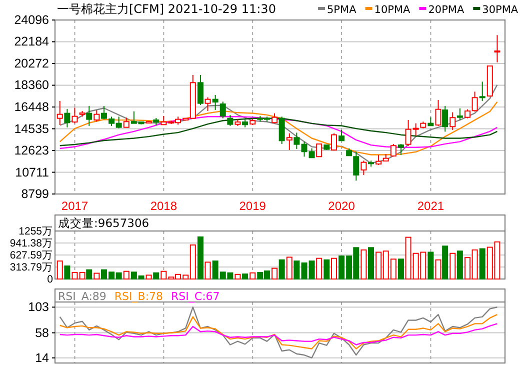 Image resolution: width=520 pixels, height=365 pixels. Describe the element at coordinates (42, 333) in the screenshot. I see `y-tick-label: 58` at that location.